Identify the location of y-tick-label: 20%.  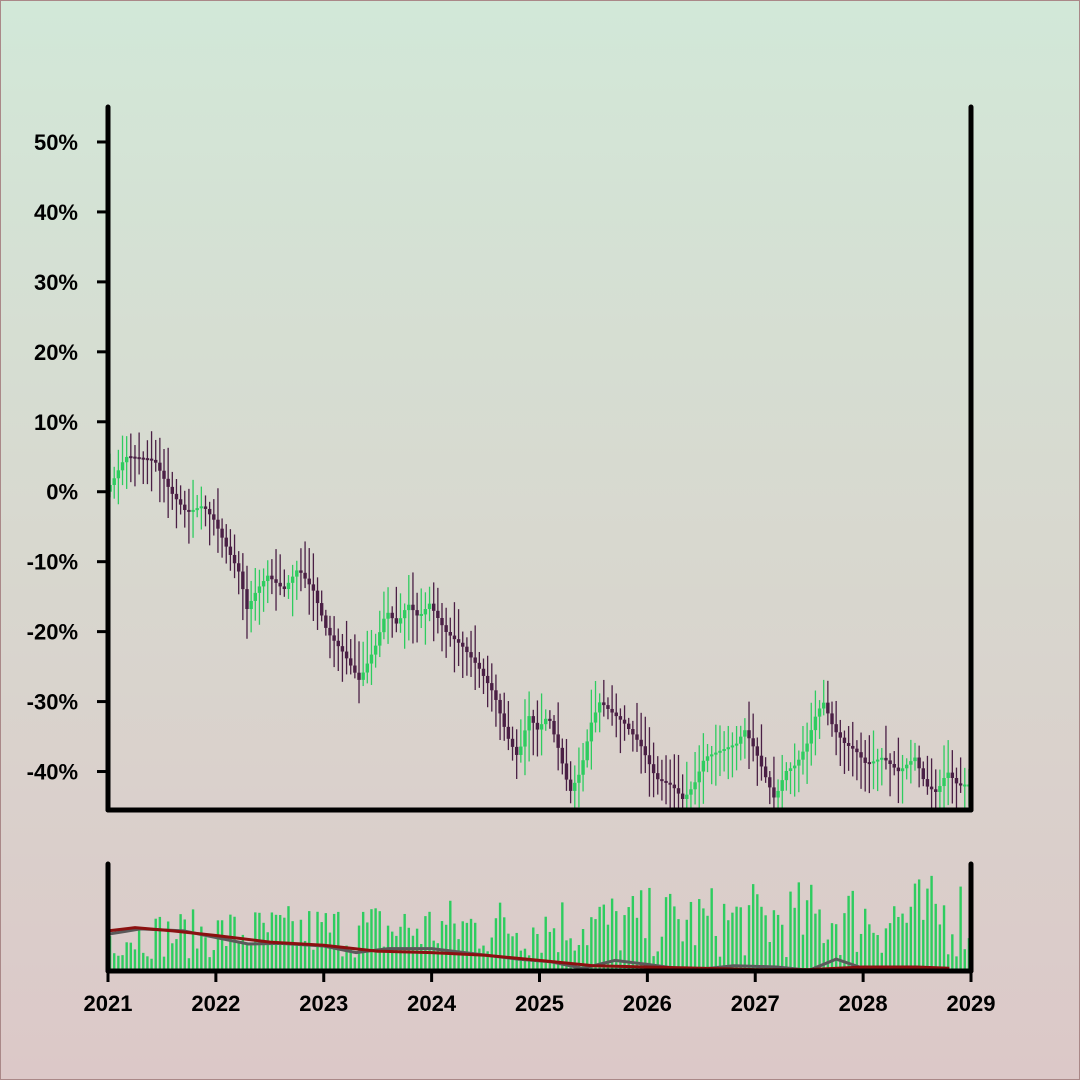
(56, 352).